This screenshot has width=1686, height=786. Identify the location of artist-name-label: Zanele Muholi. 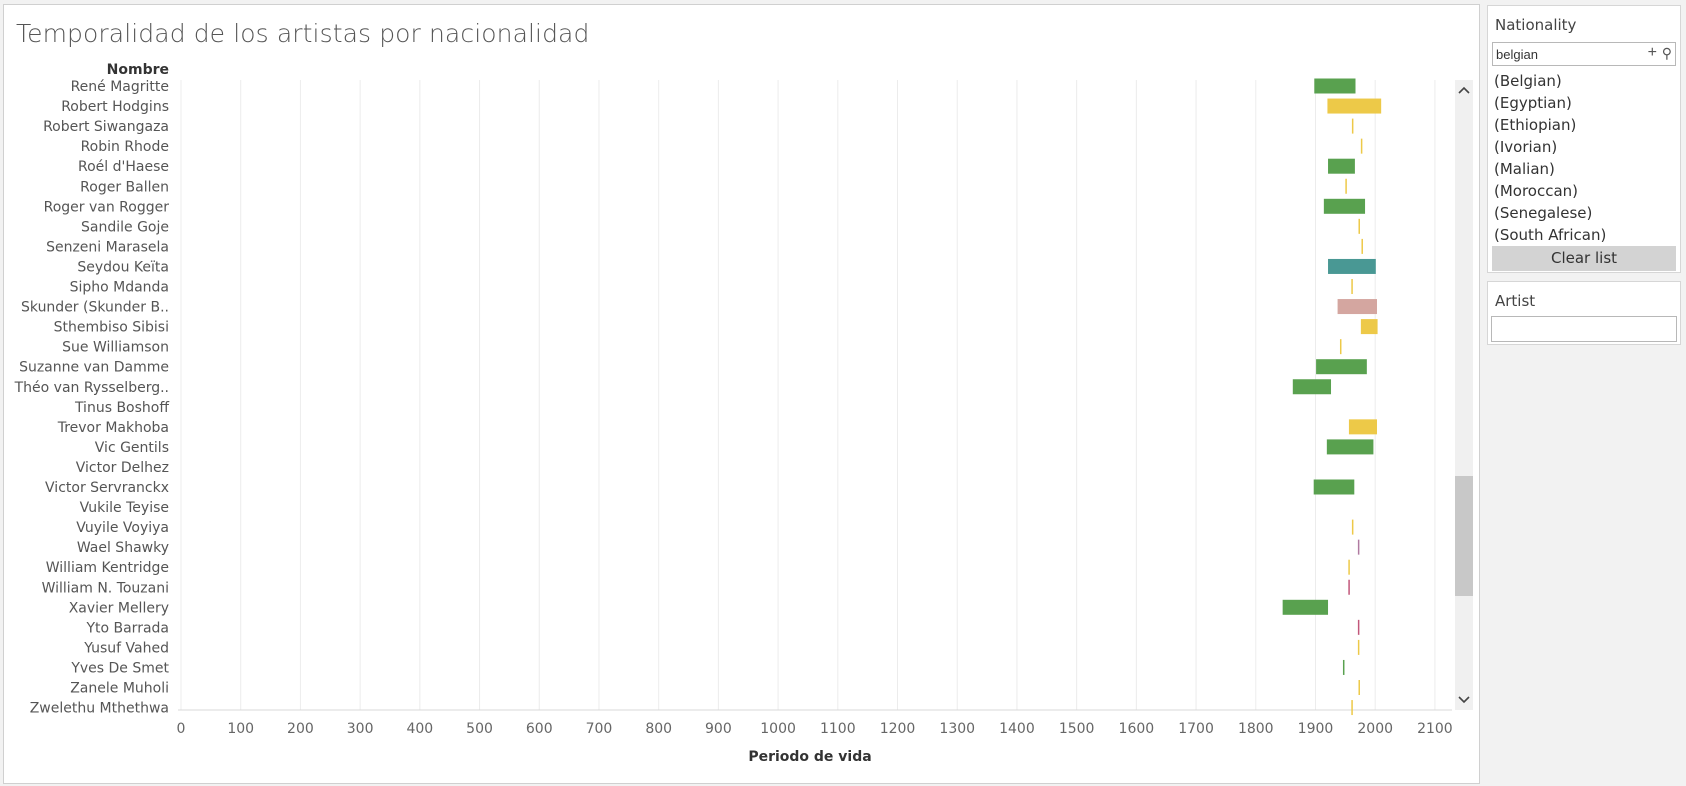
(119, 689).